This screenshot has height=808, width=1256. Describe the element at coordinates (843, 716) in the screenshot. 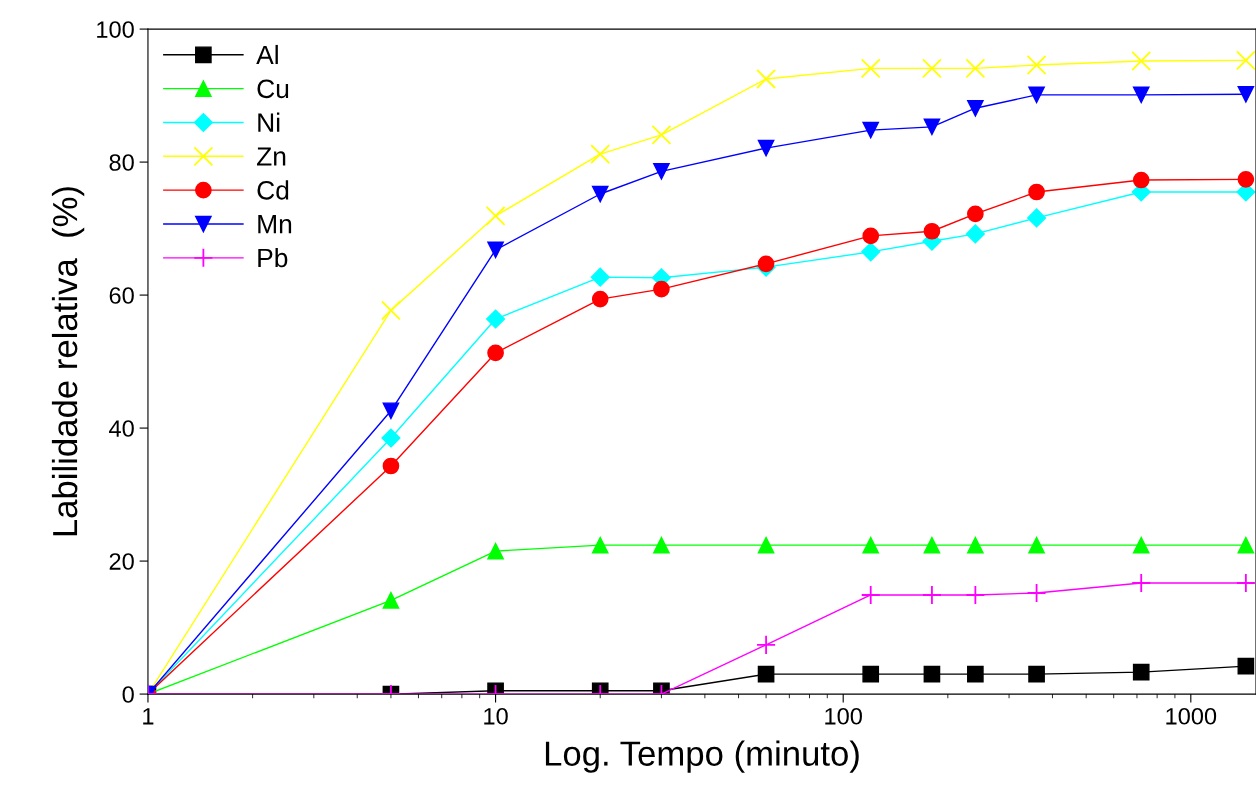

I see `x-tick-label: 100` at that location.